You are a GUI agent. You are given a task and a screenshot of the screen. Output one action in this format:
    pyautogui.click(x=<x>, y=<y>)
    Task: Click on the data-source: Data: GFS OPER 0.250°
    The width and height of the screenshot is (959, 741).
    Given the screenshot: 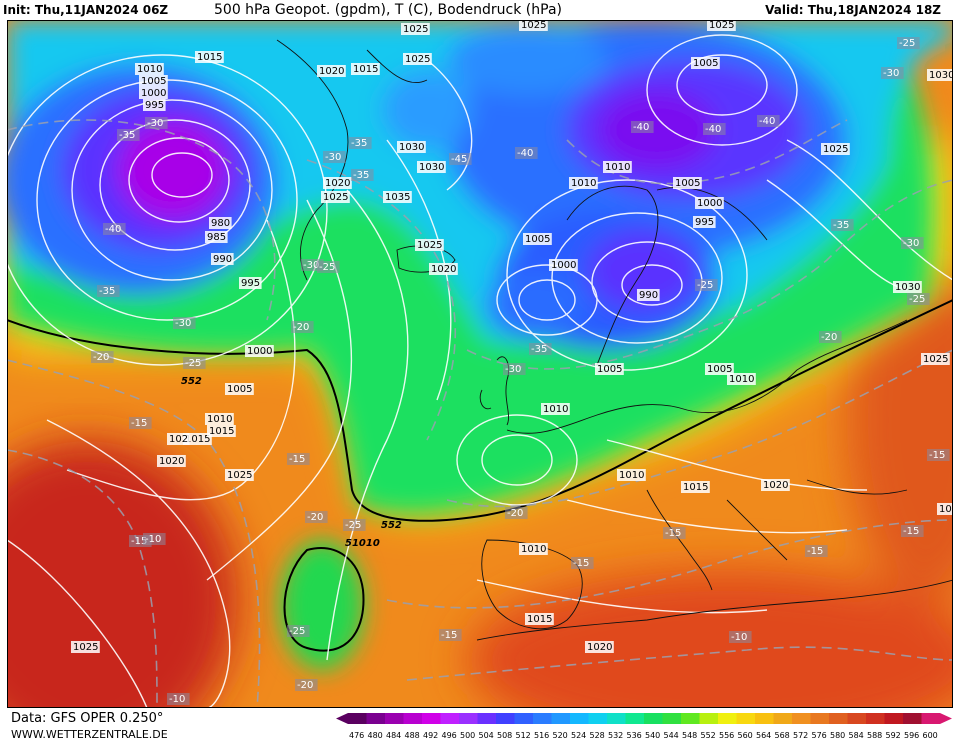 What is the action you would take?
    pyautogui.click(x=87, y=718)
    